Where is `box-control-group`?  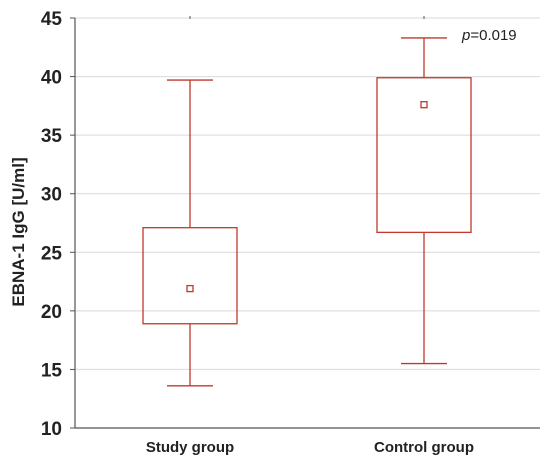 box-control-group is located at coordinates (424, 190).